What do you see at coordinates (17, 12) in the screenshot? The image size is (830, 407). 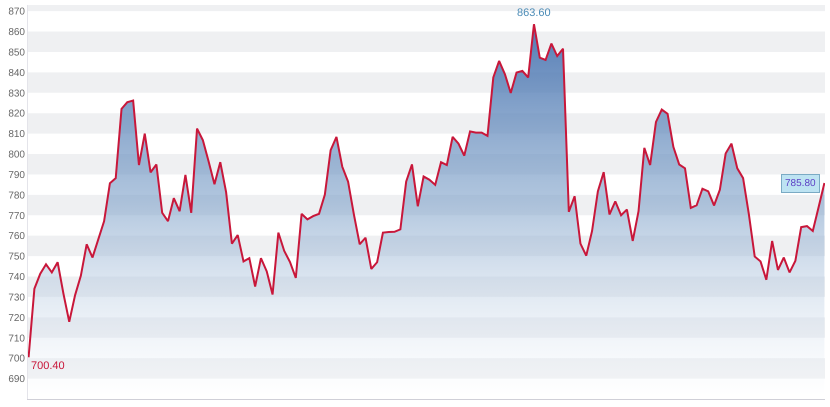 I see `y-tick-label: 870` at bounding box center [17, 12].